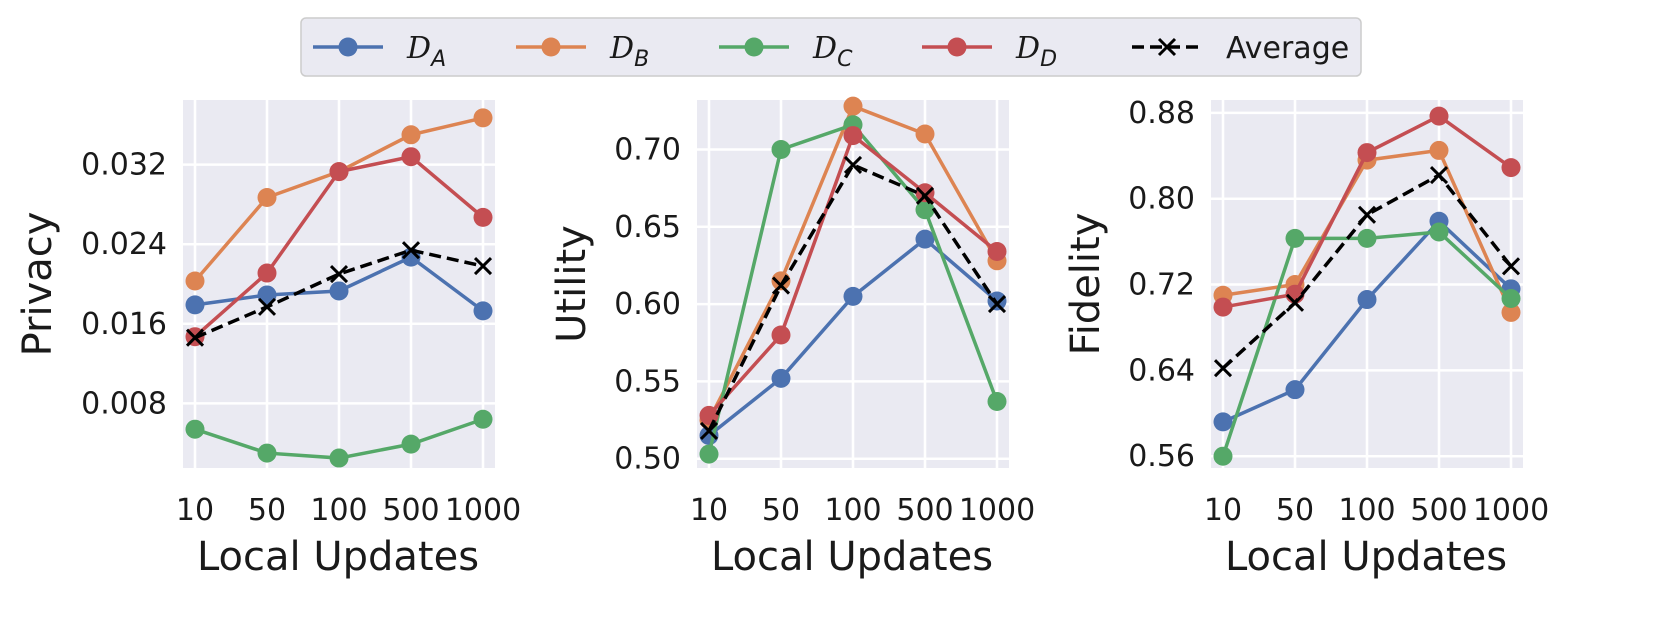  What do you see at coordinates (1086, 284) in the screenshot?
I see `y-axis-label: Fidelity` at bounding box center [1086, 284].